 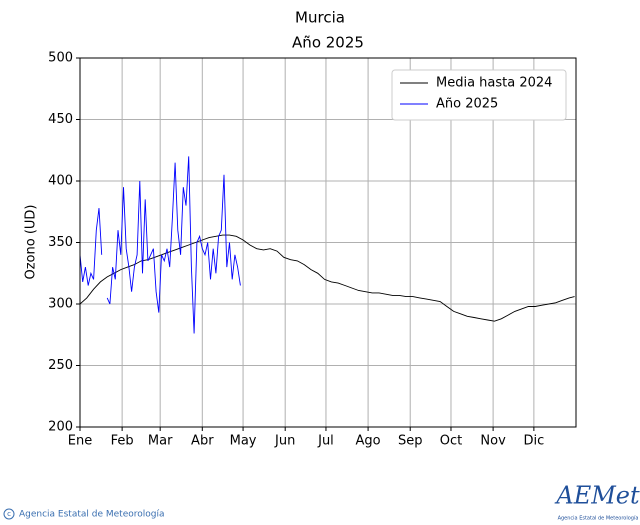 What do you see at coordinates (60, 181) in the screenshot?
I see `y-tick-label: 400` at bounding box center [60, 181].